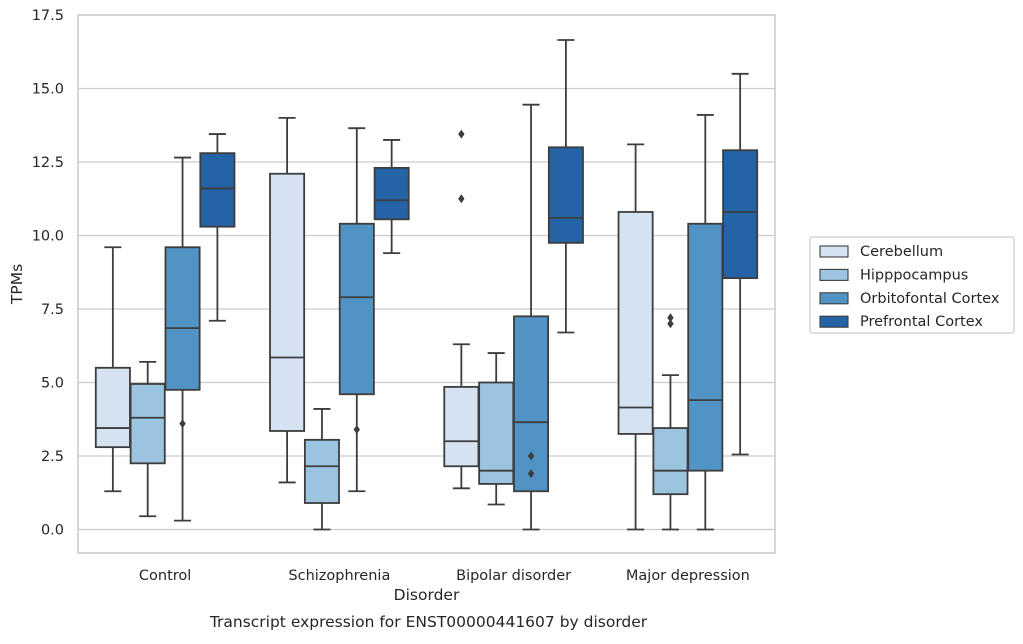 The image size is (1023, 644). What do you see at coordinates (52, 383) in the screenshot?
I see `y-tick-label: 5.0` at bounding box center [52, 383].